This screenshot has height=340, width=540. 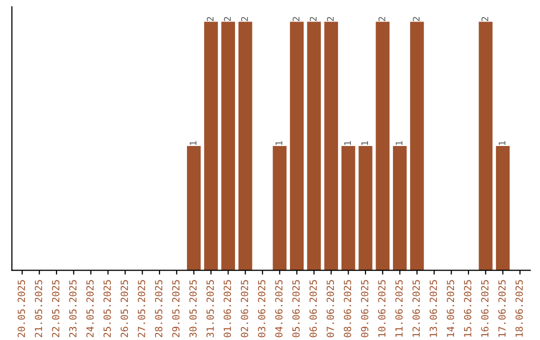 What do you see at coordinates (193, 309) in the screenshot?
I see `x-tick-label: 30.05.2025` at bounding box center [193, 309].